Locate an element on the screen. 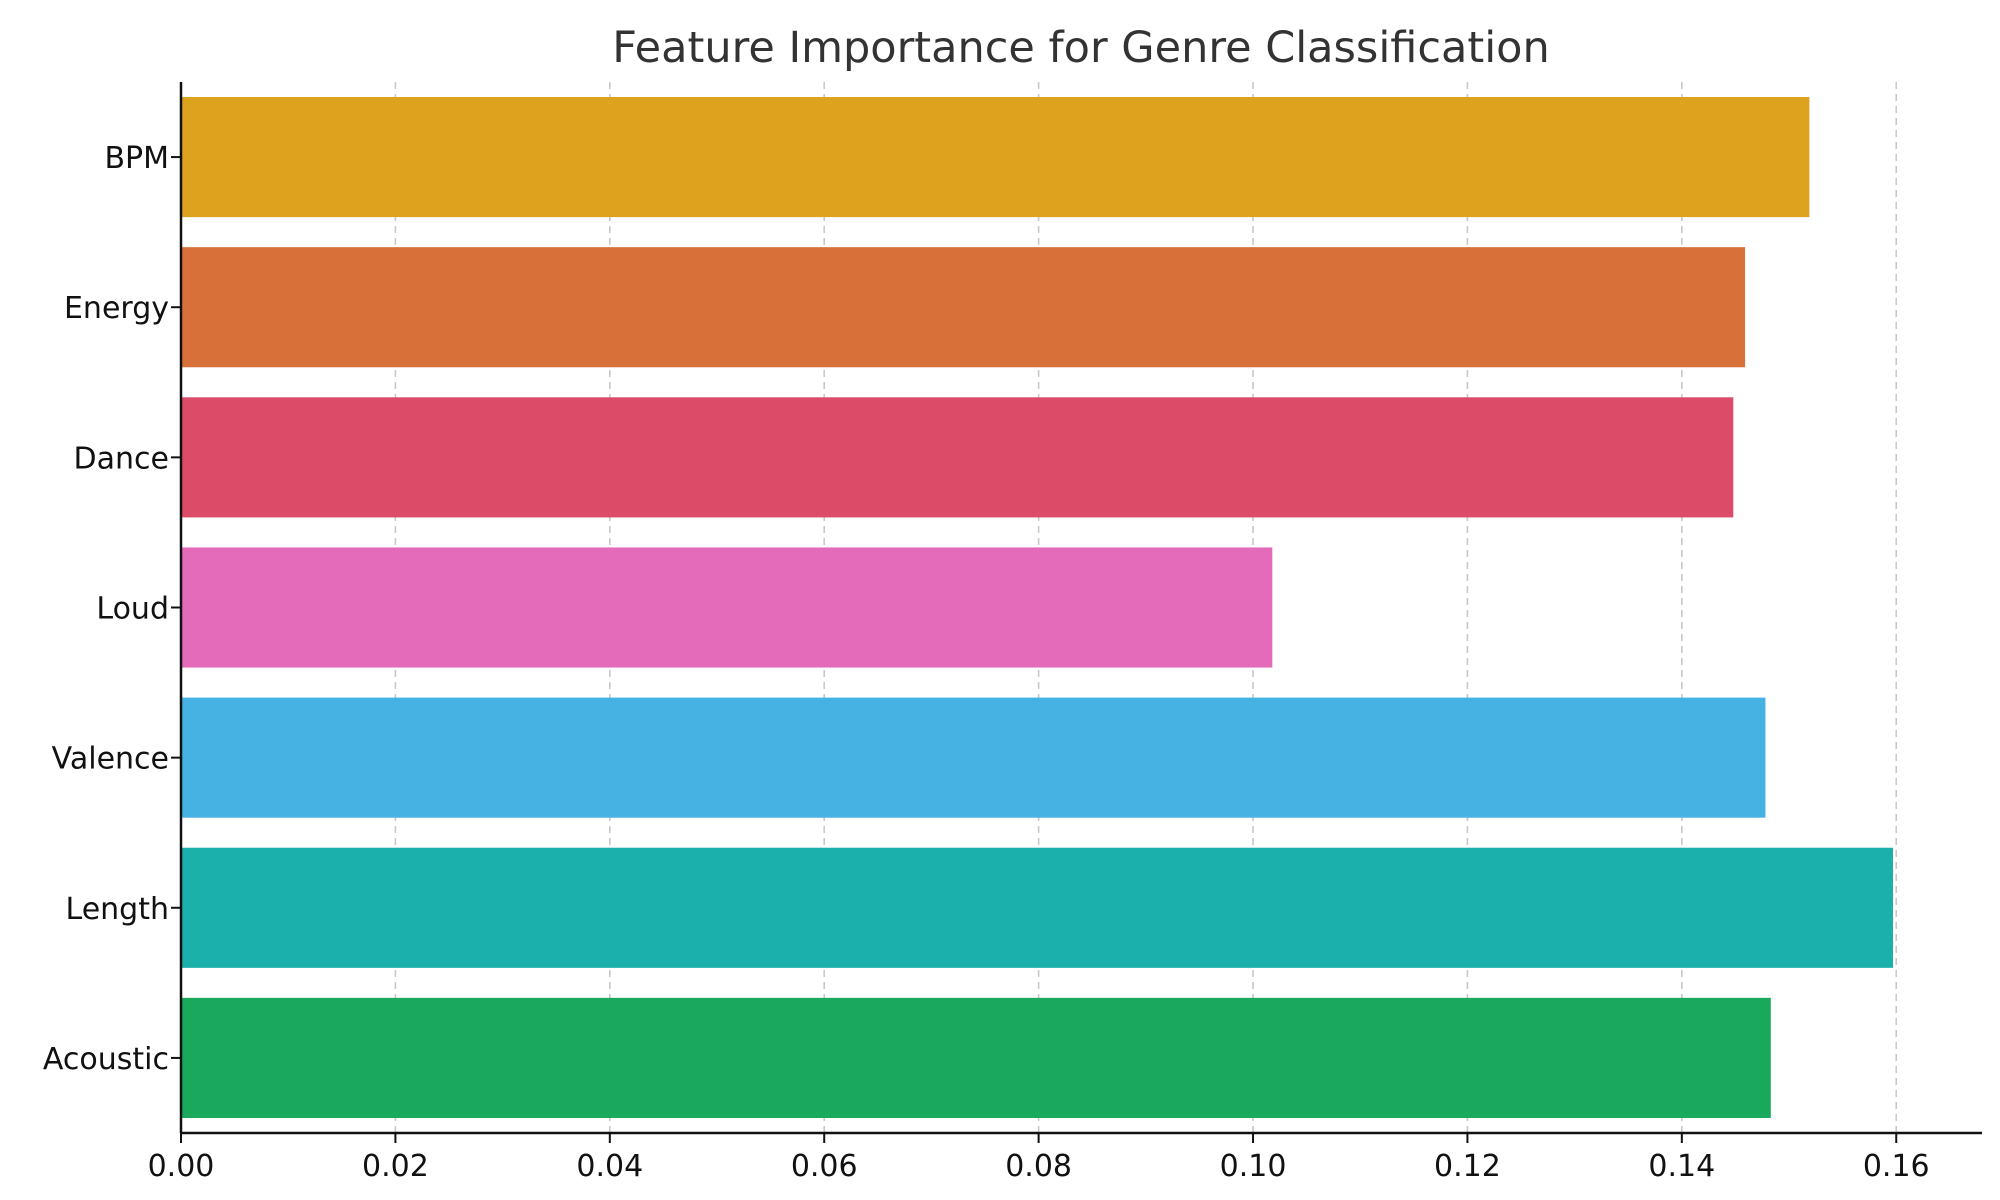  y-tick-label-dance: Dance is located at coordinates (121, 458).